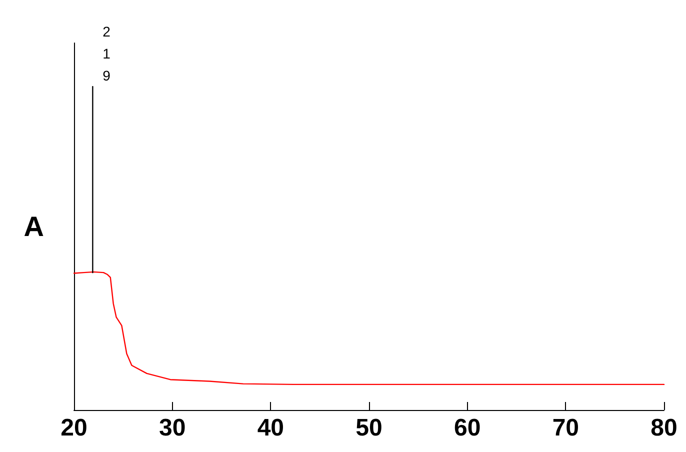  Describe the element at coordinates (664, 428) in the screenshot. I see `x-tick-label: 80` at that location.